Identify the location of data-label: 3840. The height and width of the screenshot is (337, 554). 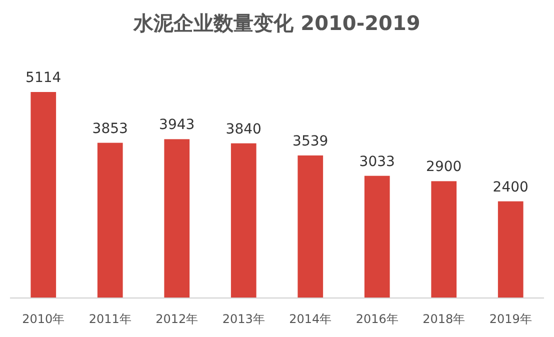
(244, 129).